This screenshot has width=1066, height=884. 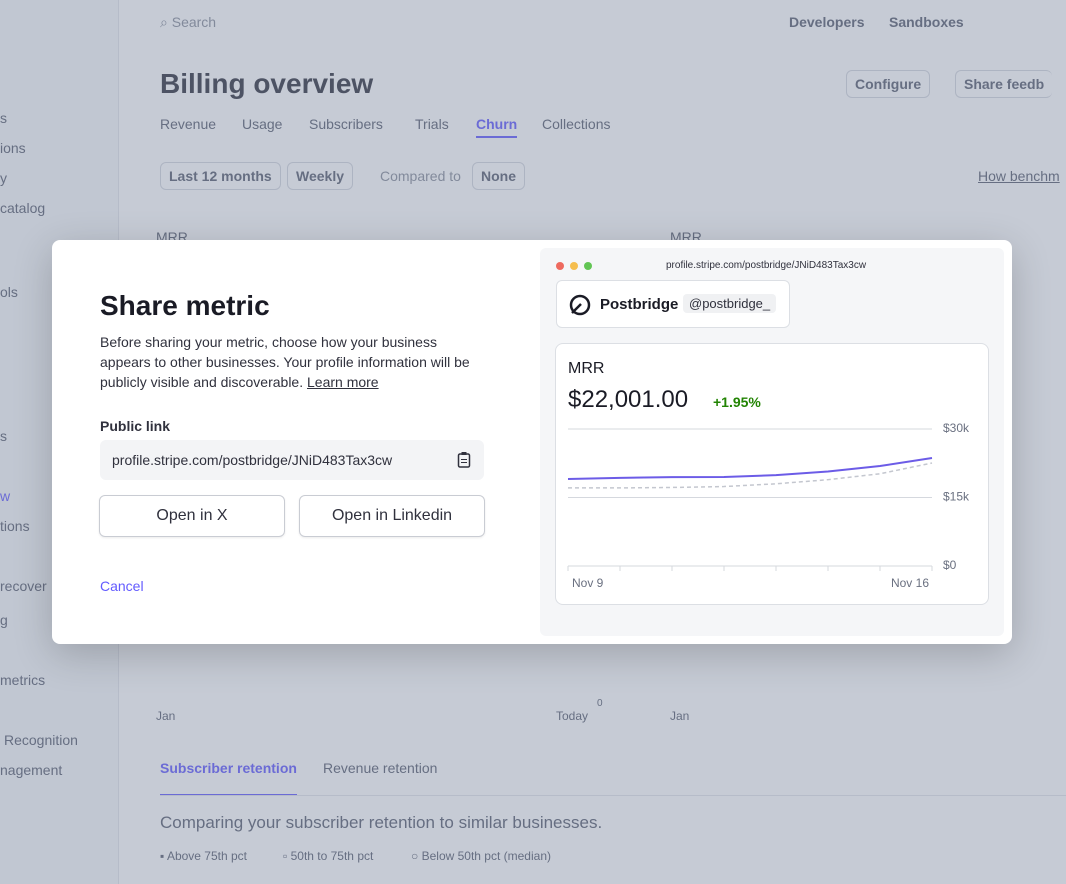 I want to click on cancel-link: Cancel, so click(x=122, y=586).